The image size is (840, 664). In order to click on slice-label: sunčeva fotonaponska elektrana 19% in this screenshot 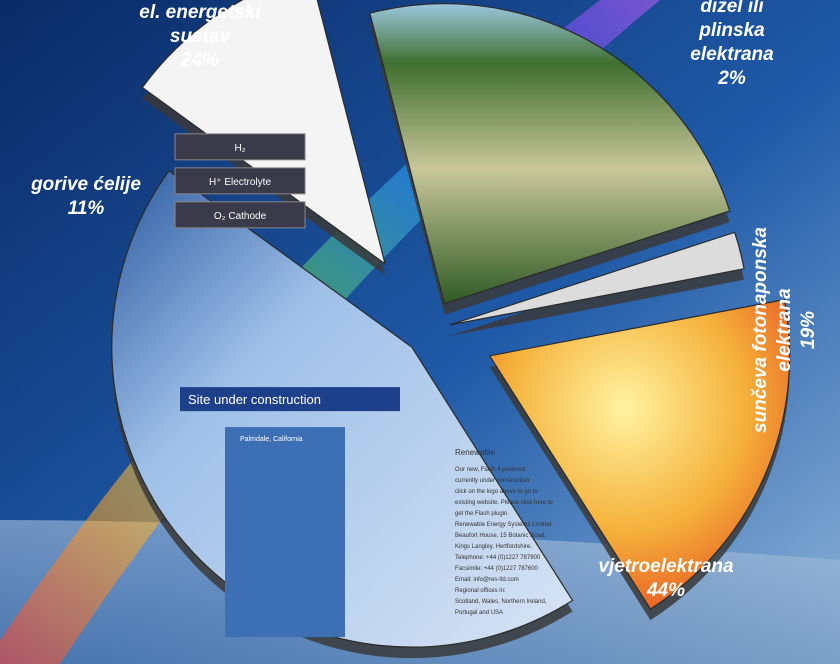, I will do `click(784, 330)`.